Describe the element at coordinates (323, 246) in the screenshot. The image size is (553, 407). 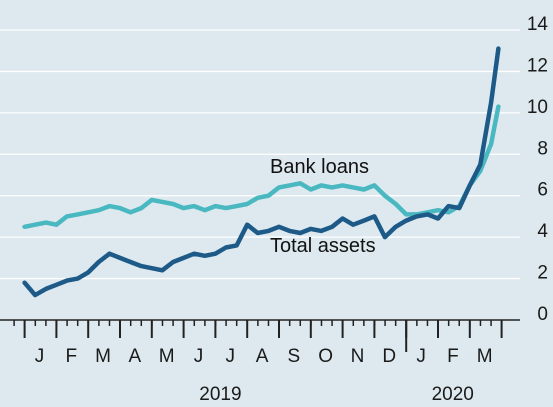
I see `annotation-total-assets: Total assets` at that location.